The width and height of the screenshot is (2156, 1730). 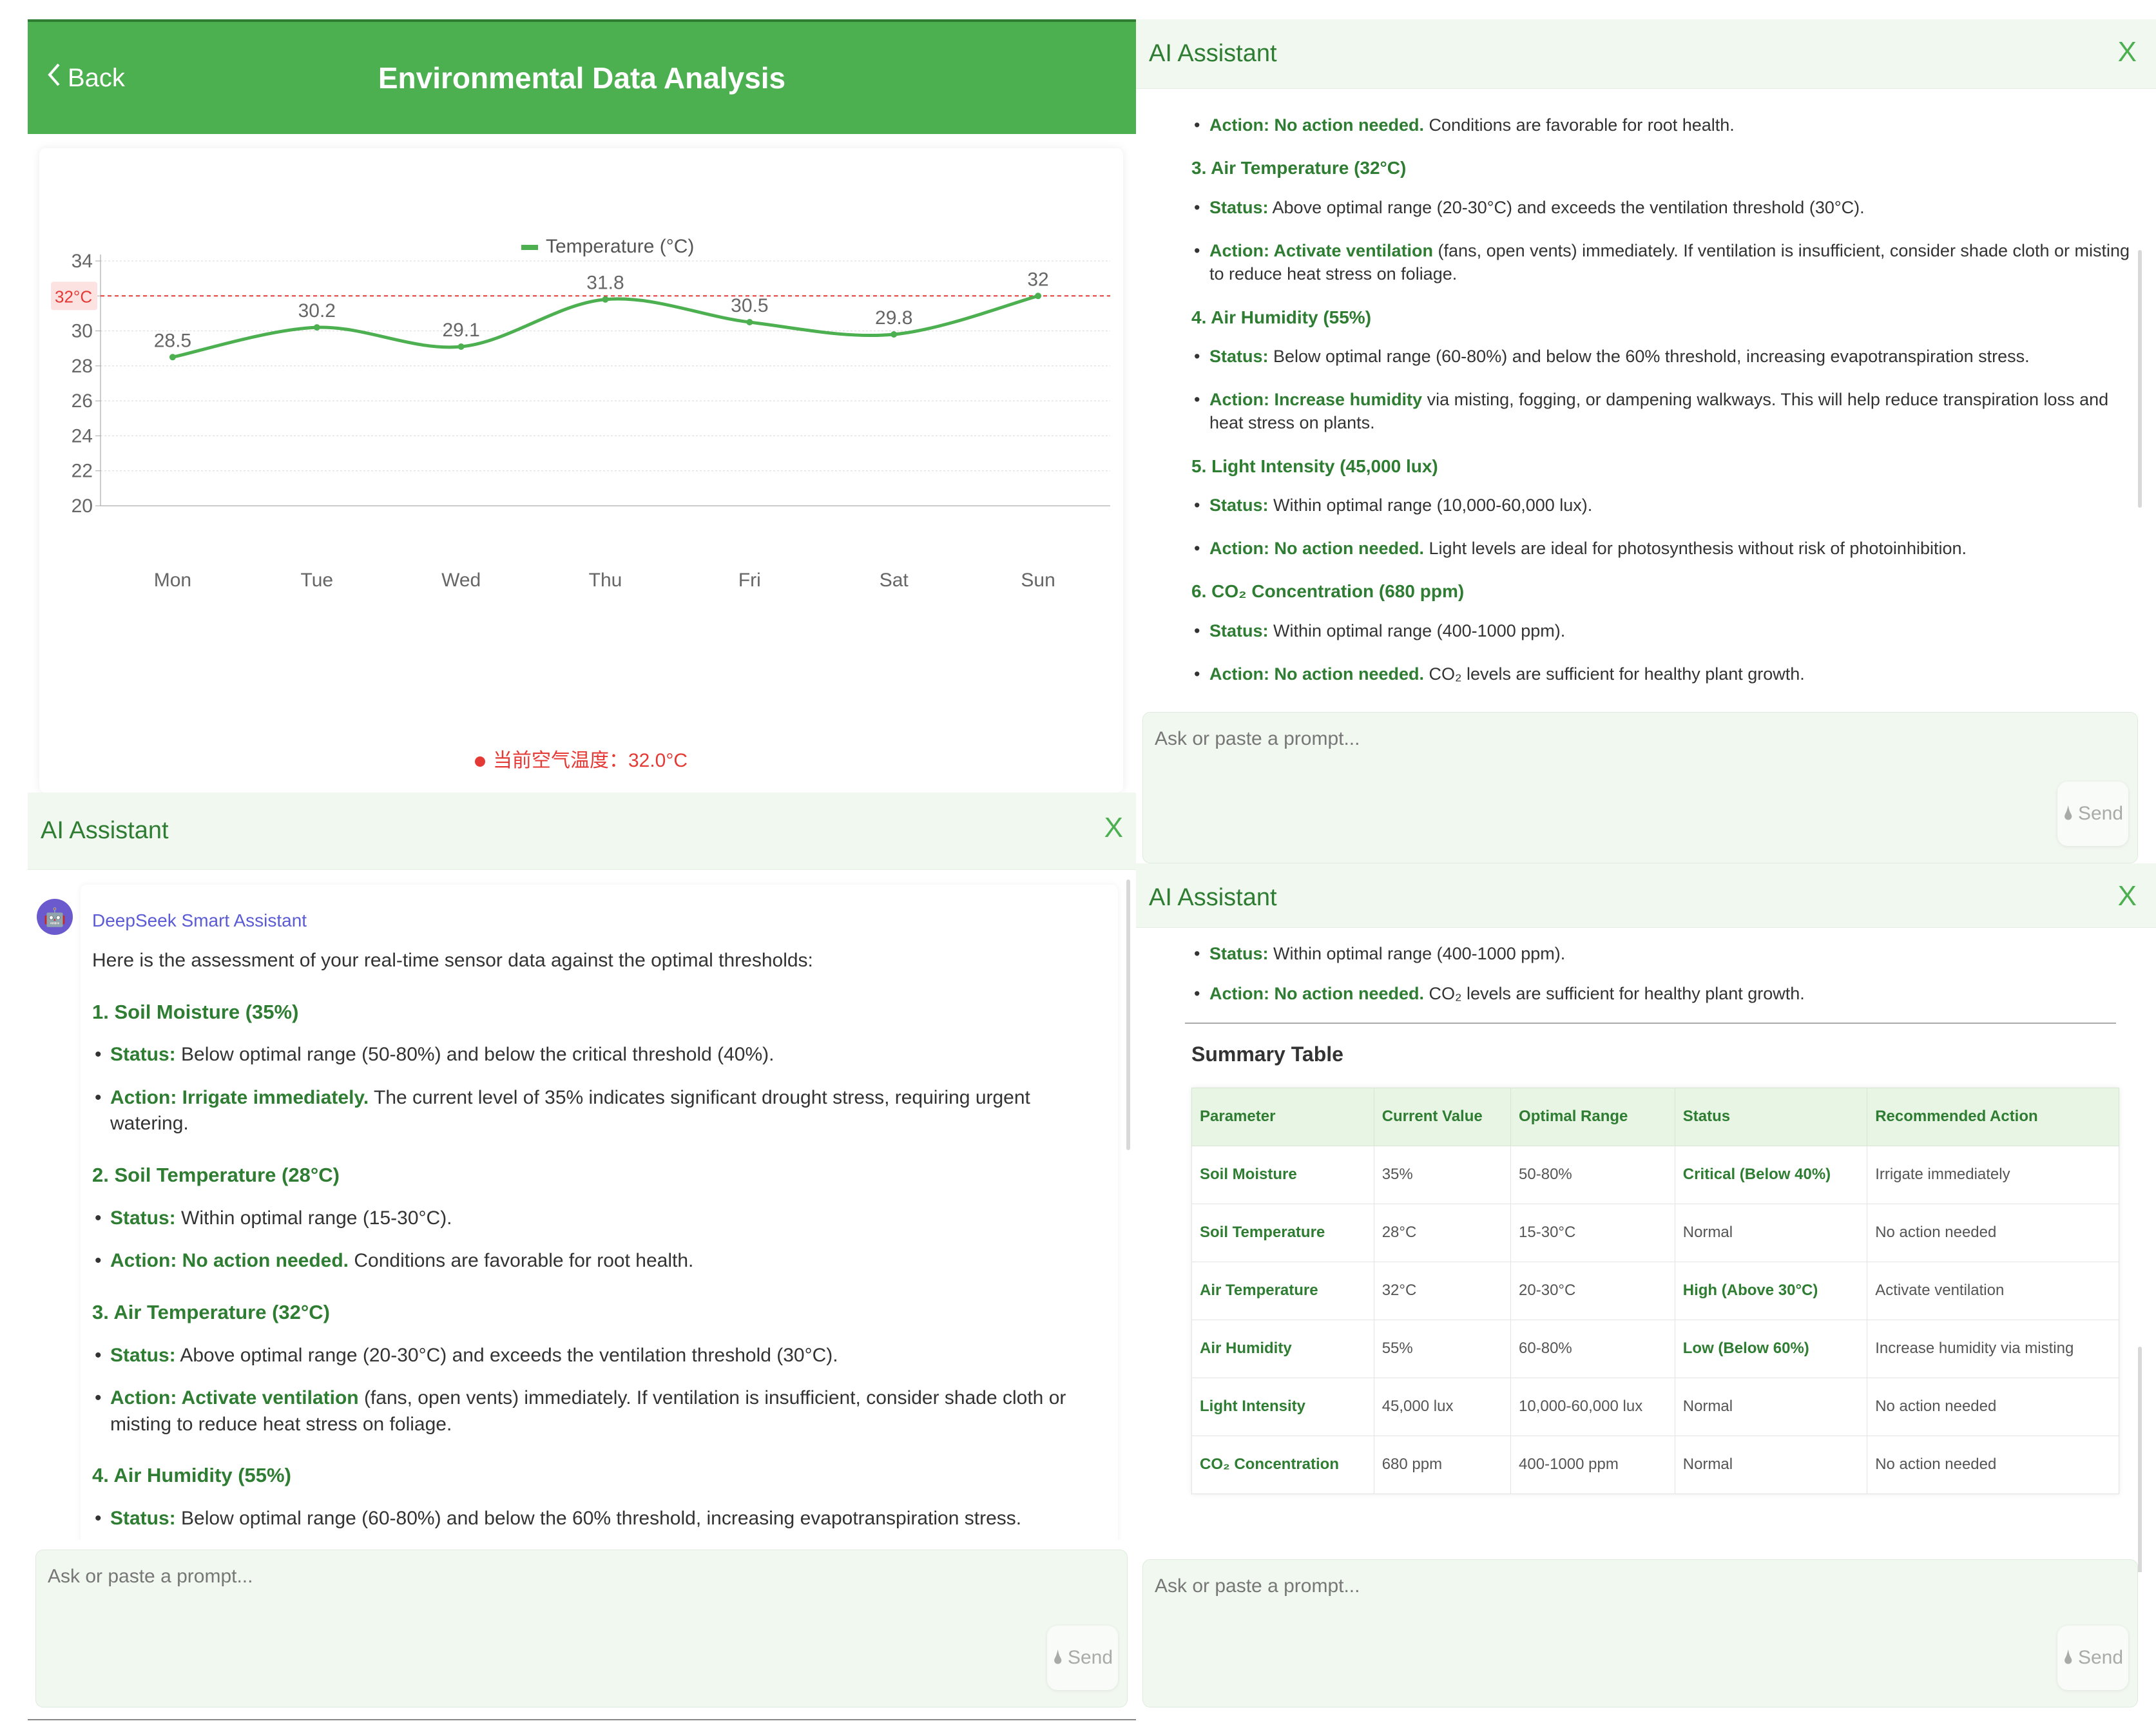 What do you see at coordinates (1593, 1291) in the screenshot?
I see `table-cell: 20-30°C` at bounding box center [1593, 1291].